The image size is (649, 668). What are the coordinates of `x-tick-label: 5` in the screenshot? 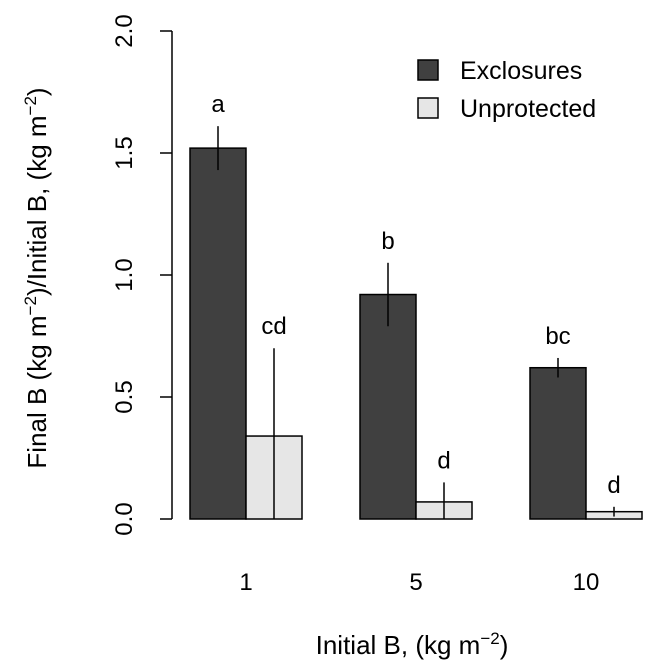 It's located at (415, 582).